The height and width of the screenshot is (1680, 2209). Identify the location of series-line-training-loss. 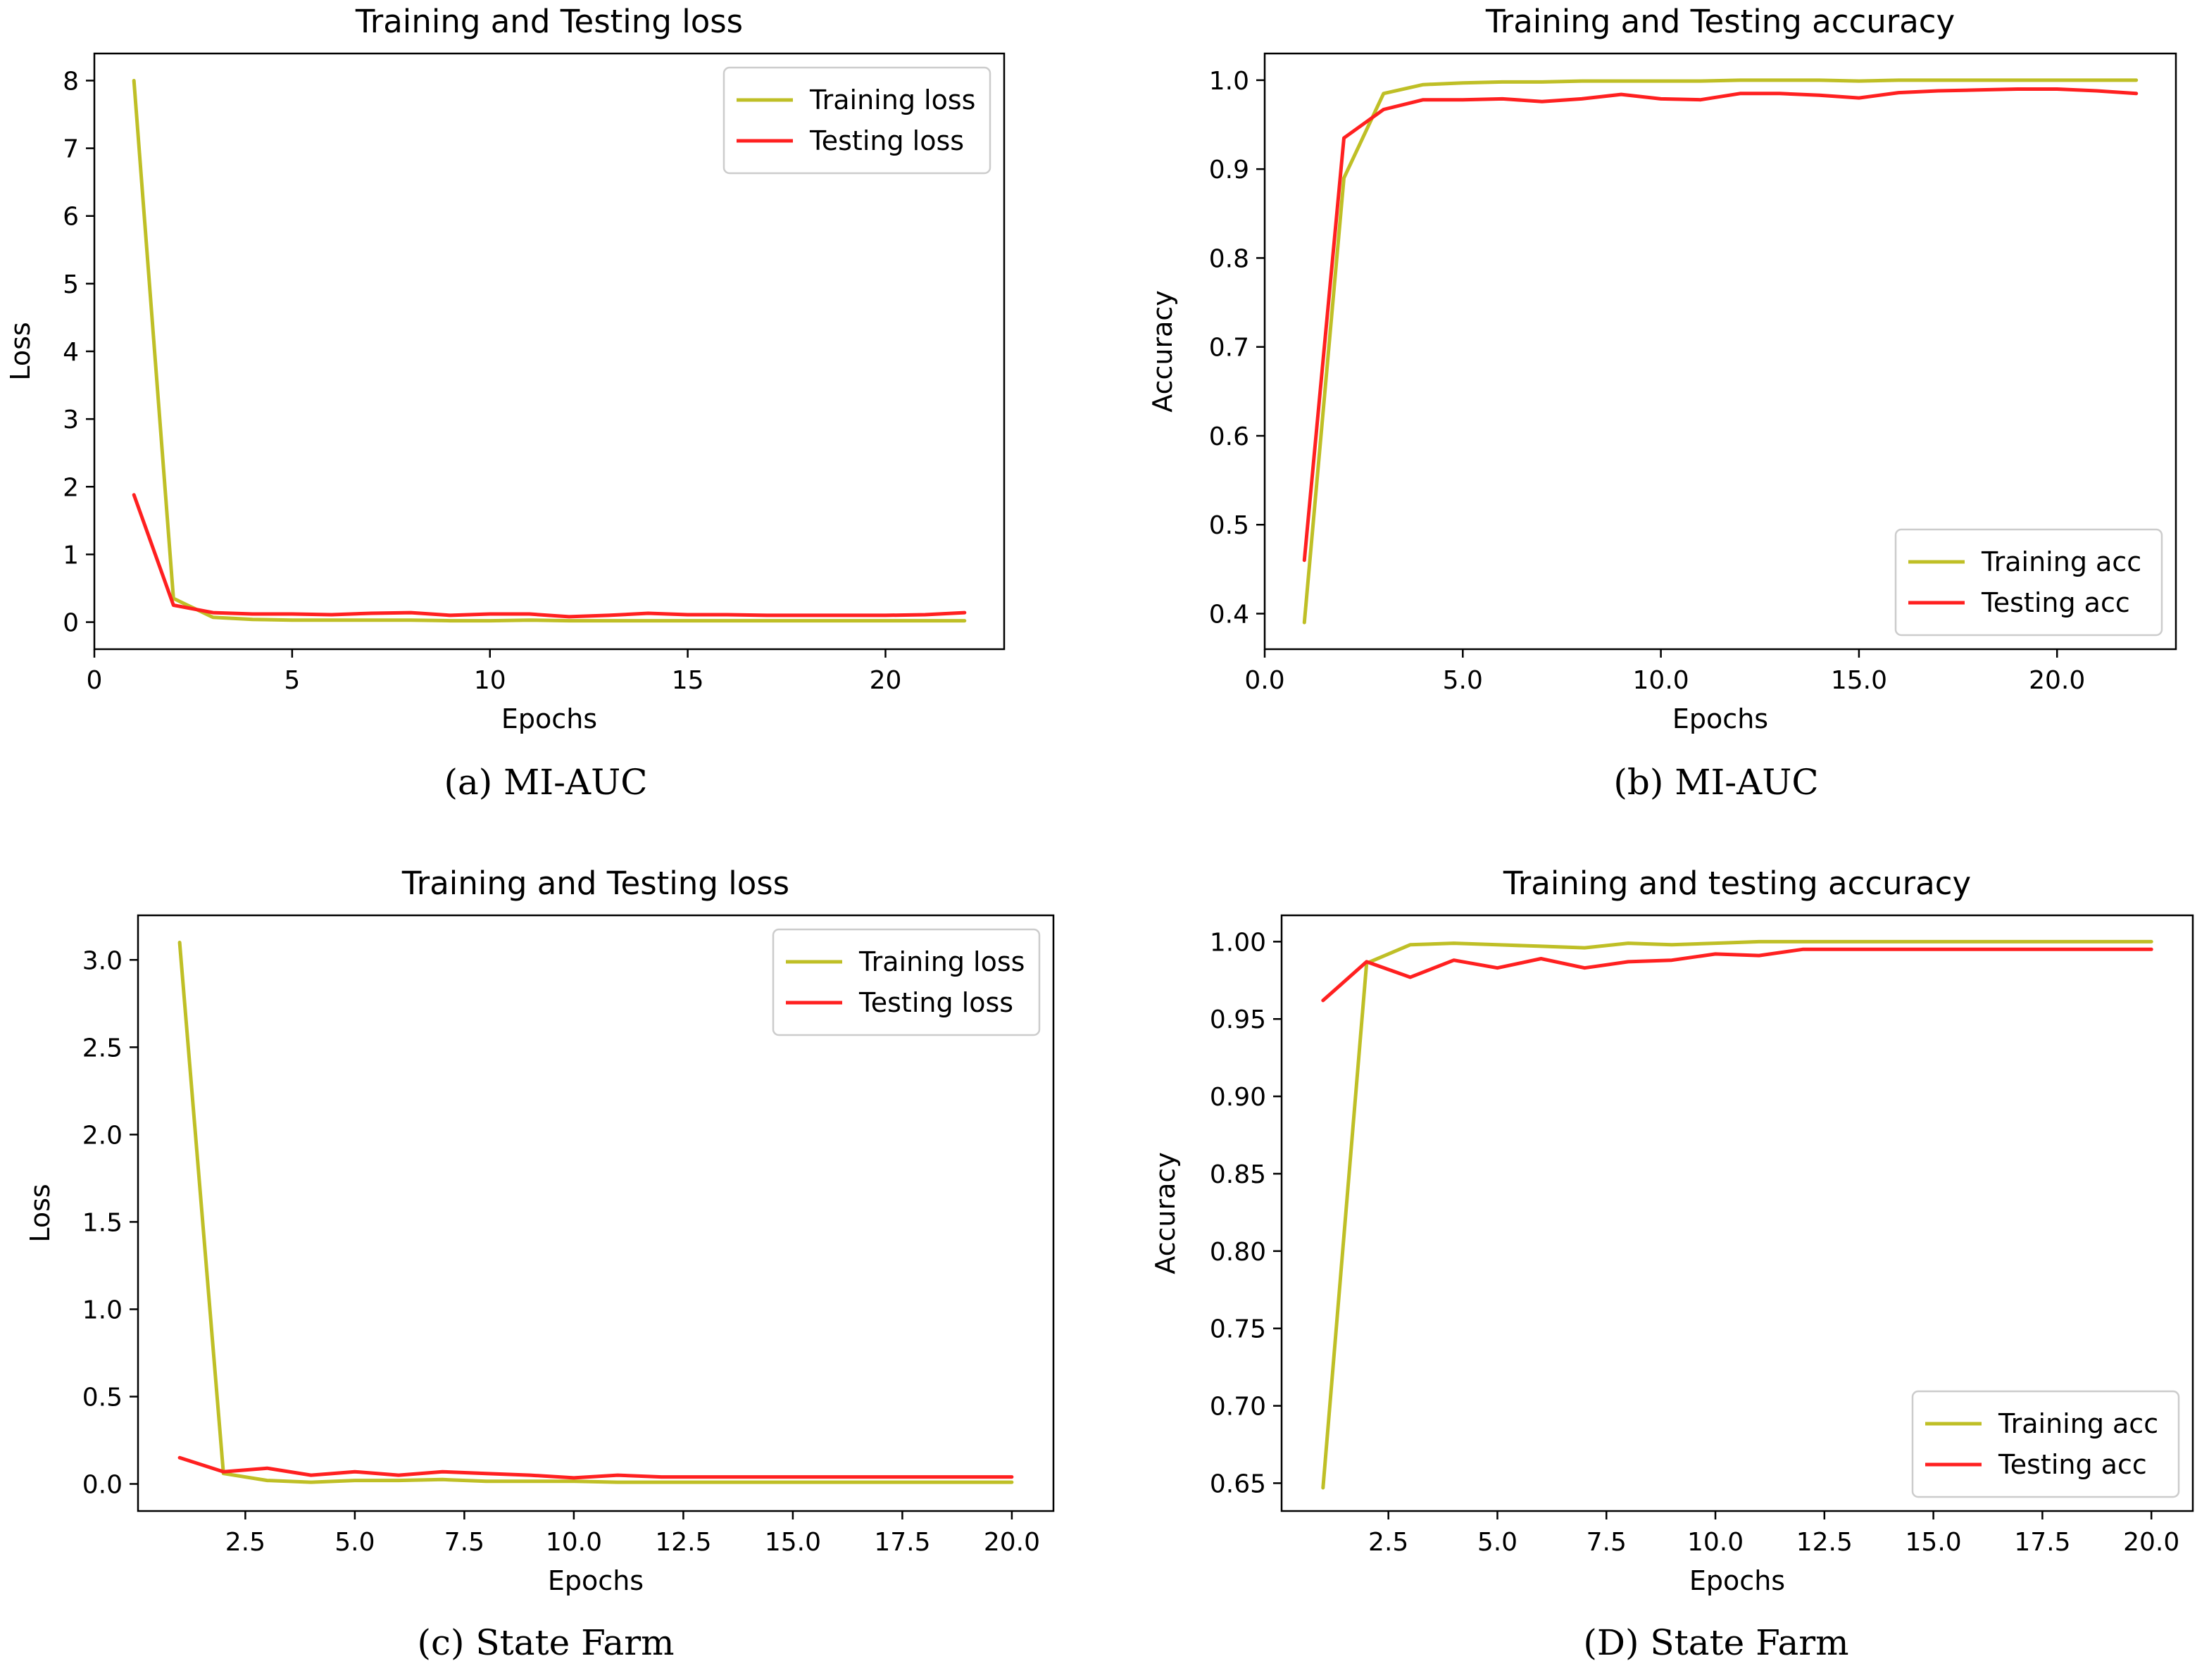
(595, 1213).